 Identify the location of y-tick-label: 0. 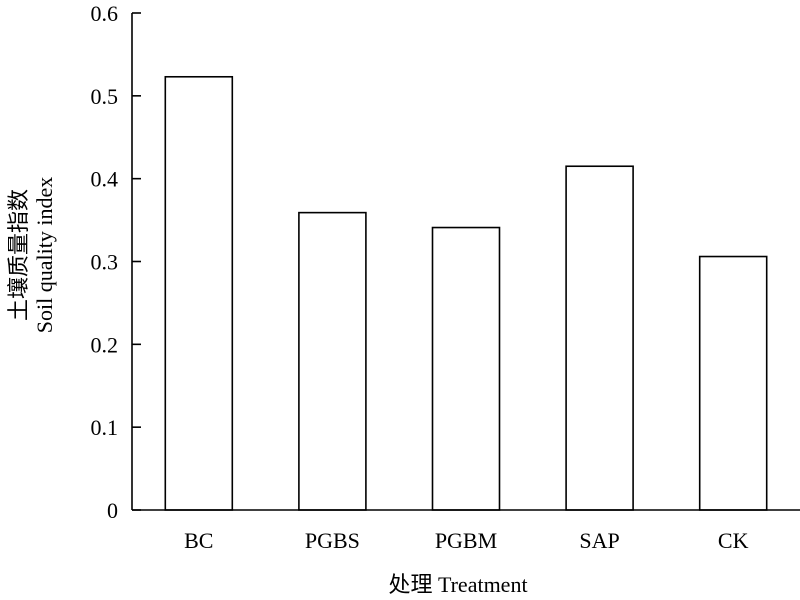
(112, 510).